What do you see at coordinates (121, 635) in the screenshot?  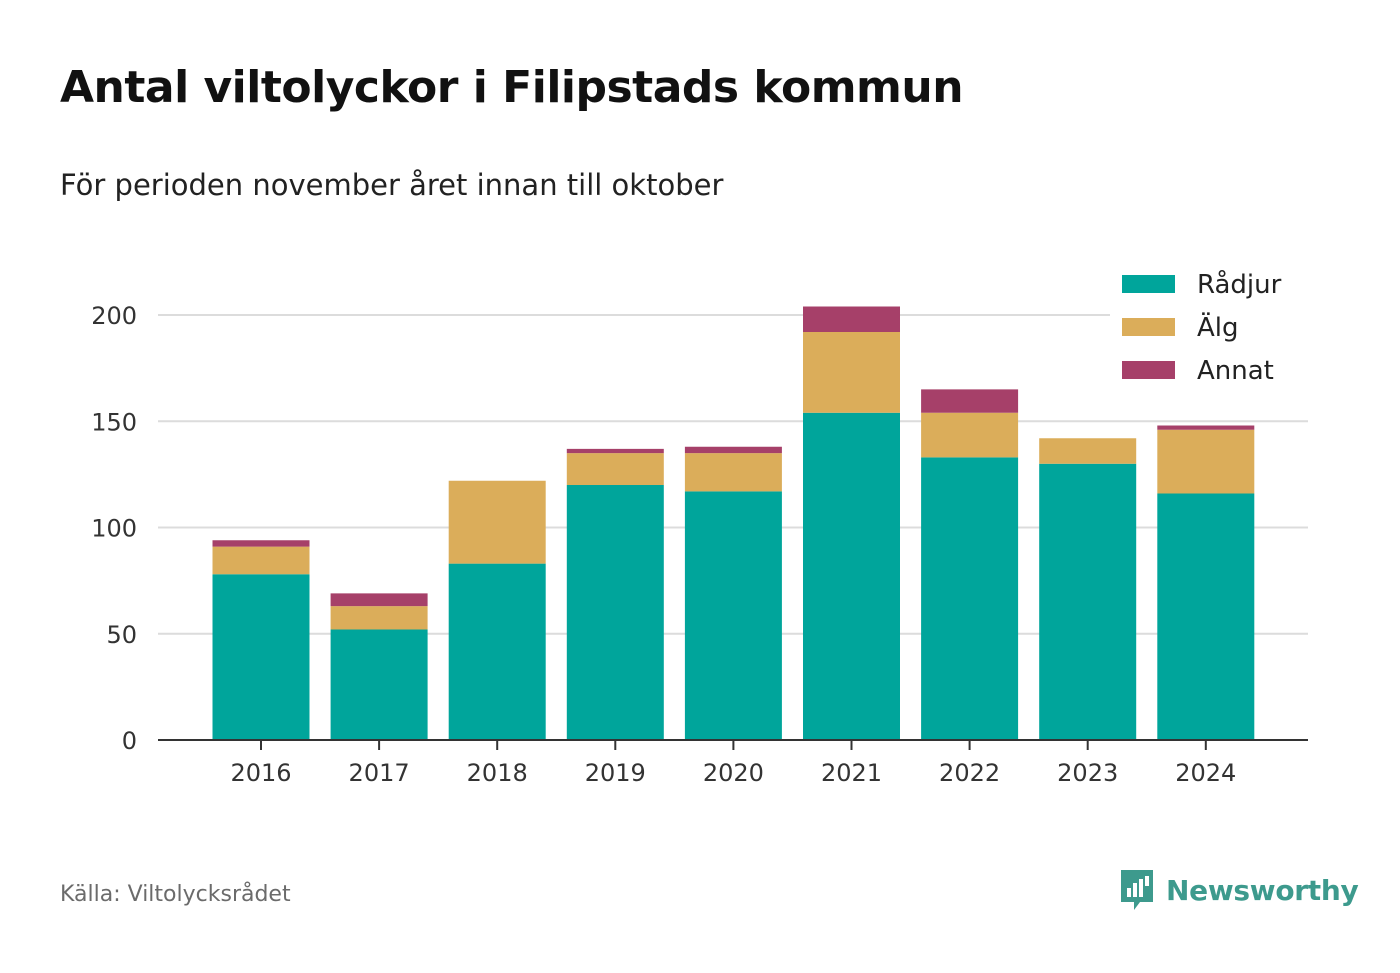 I see `y-tick-label: 50` at bounding box center [121, 635].